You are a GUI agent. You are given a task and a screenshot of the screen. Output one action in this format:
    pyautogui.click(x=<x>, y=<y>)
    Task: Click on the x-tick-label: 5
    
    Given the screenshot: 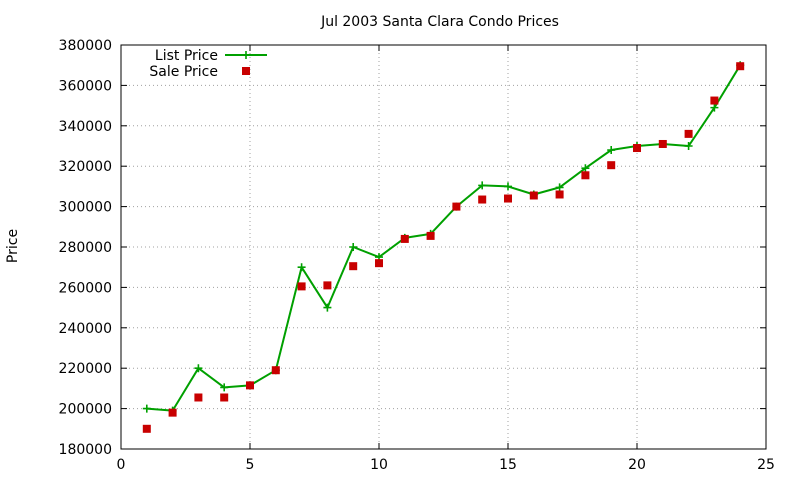 What is the action you would take?
    pyautogui.click(x=250, y=465)
    